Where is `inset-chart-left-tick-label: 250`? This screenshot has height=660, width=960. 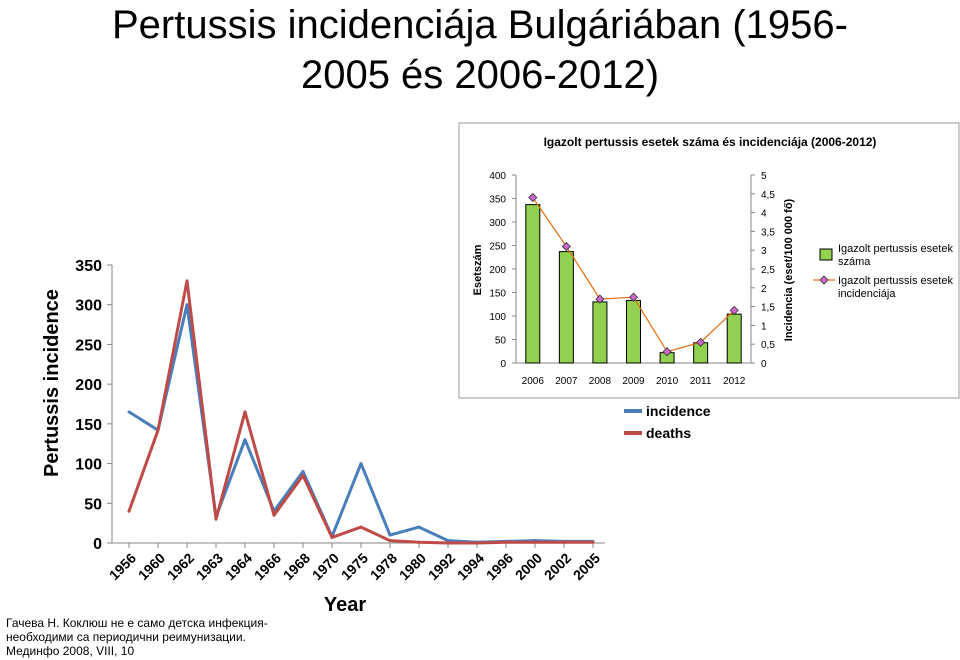 inset-chart-left-tick-label: 250 is located at coordinates (497, 247).